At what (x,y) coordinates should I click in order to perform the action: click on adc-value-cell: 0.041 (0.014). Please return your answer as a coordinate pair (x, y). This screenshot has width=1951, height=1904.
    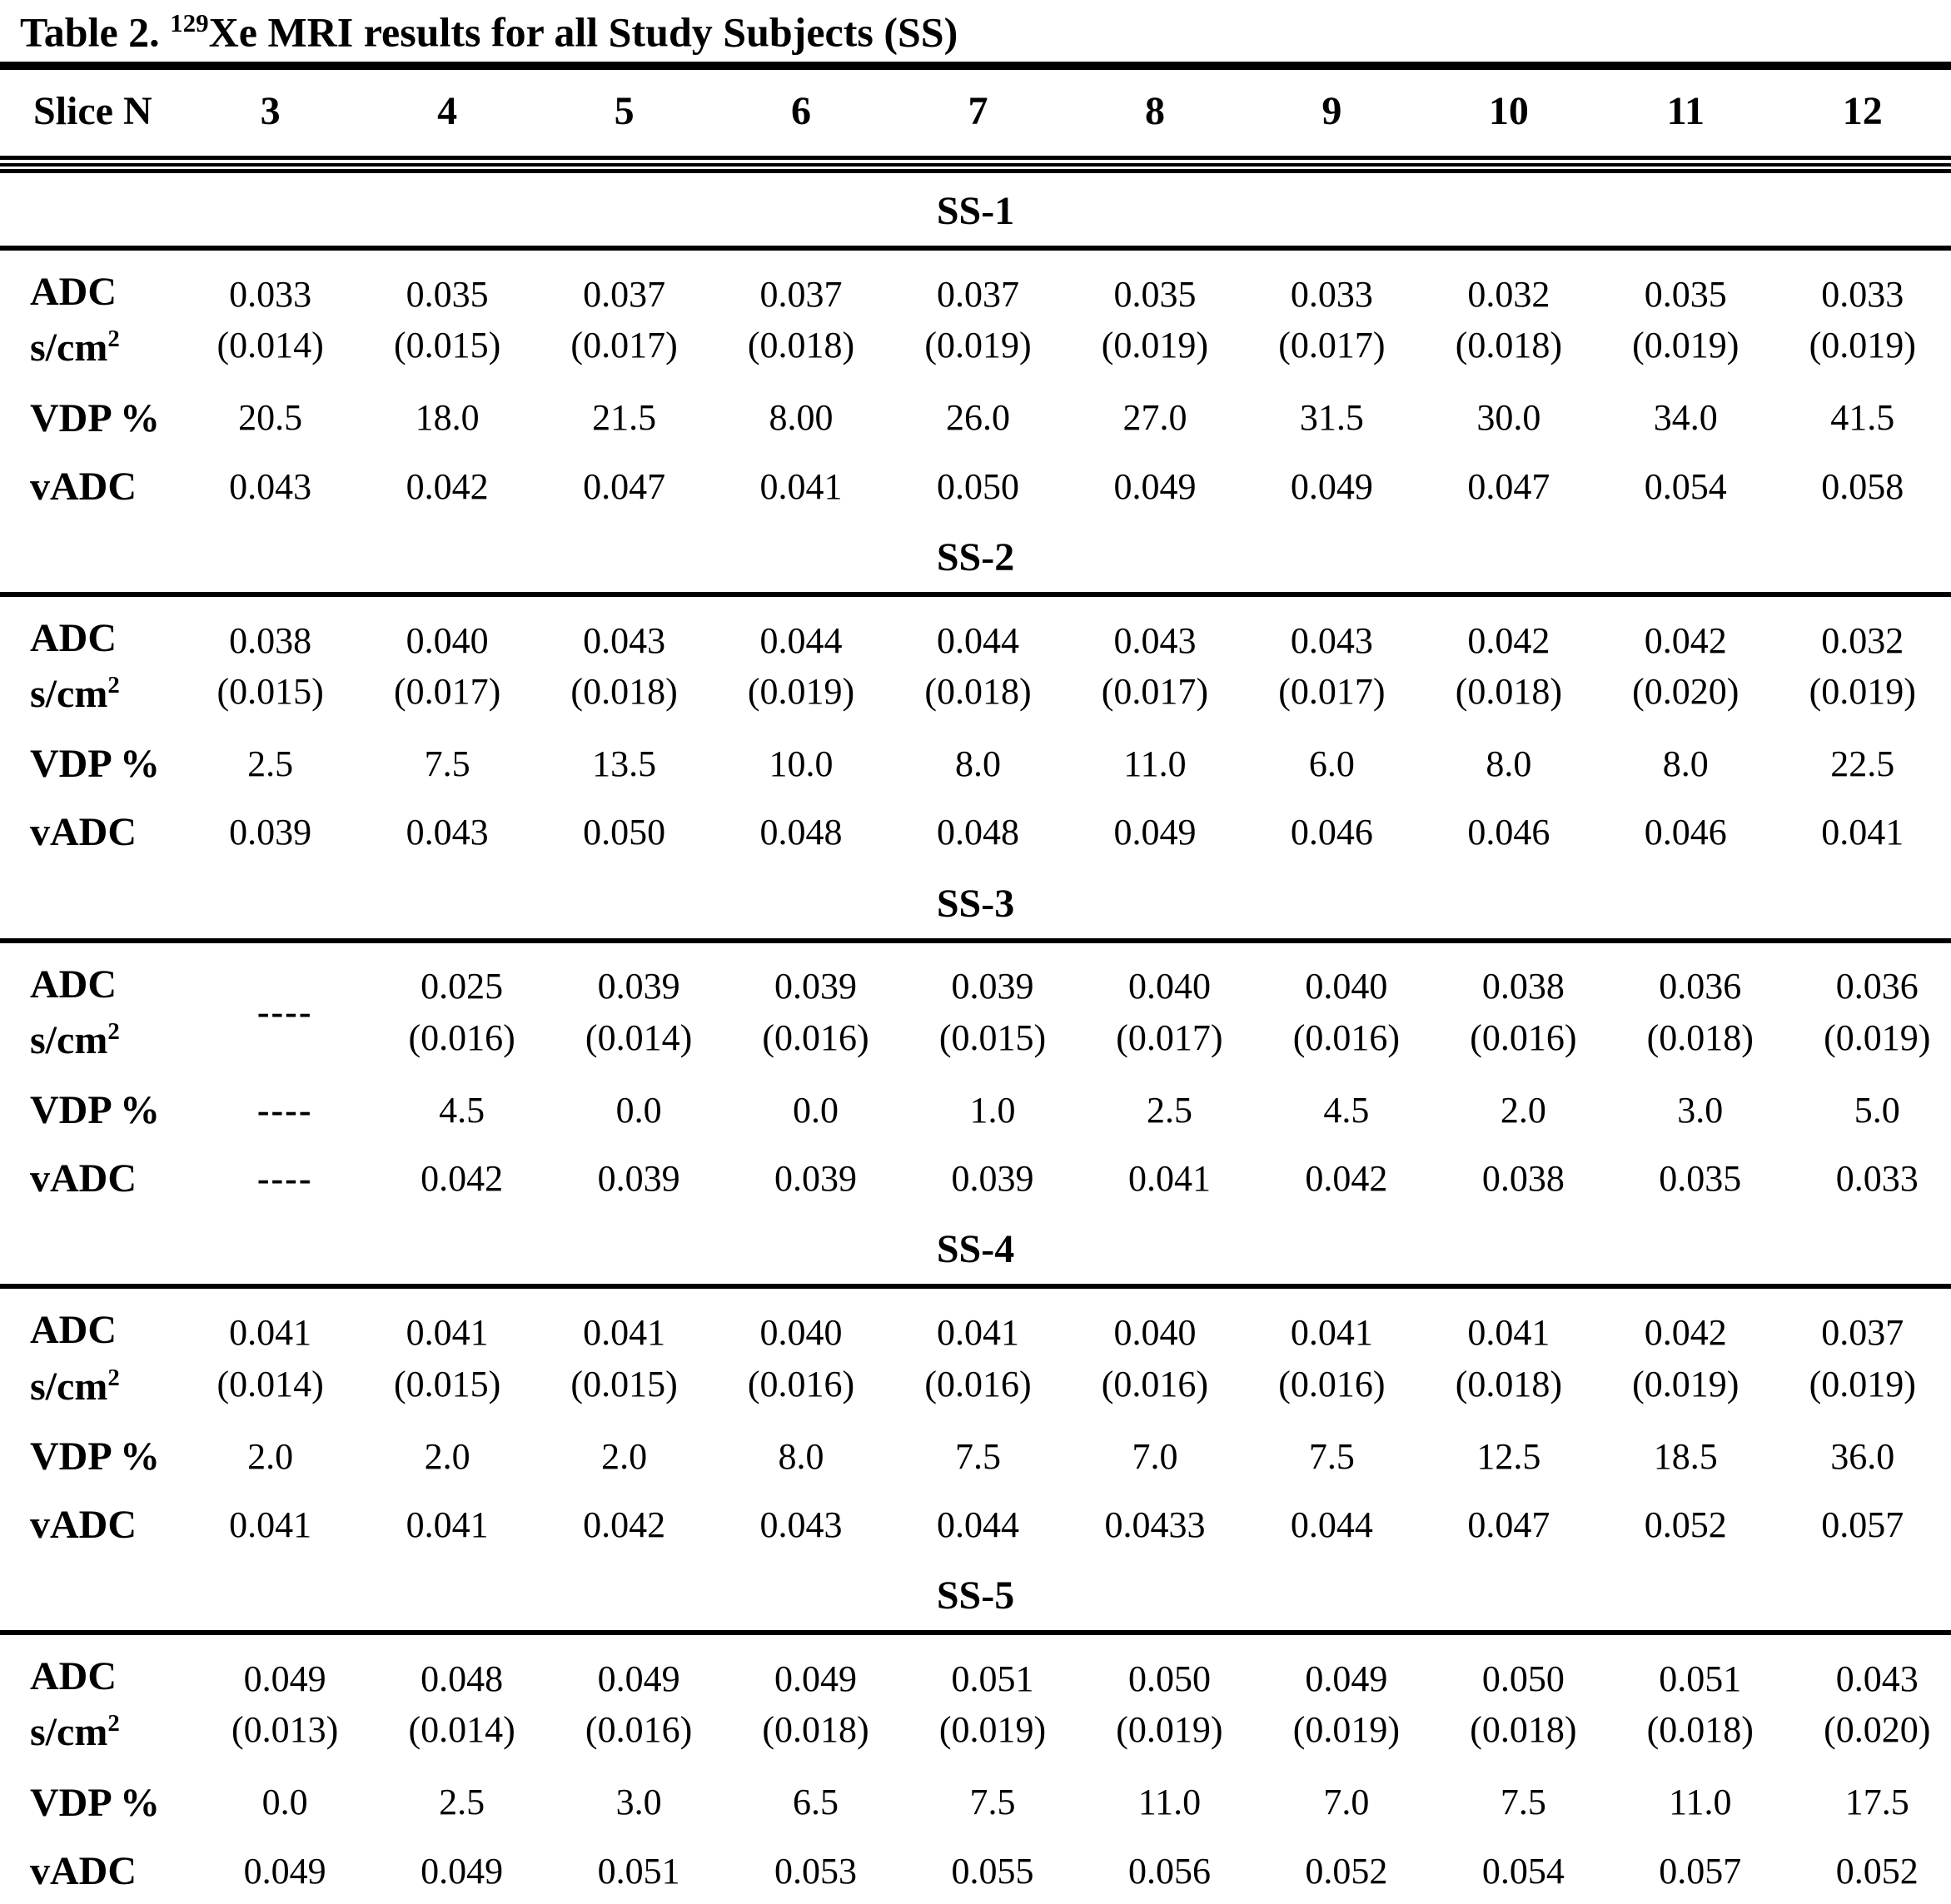
    Looking at the image, I should click on (270, 1350).